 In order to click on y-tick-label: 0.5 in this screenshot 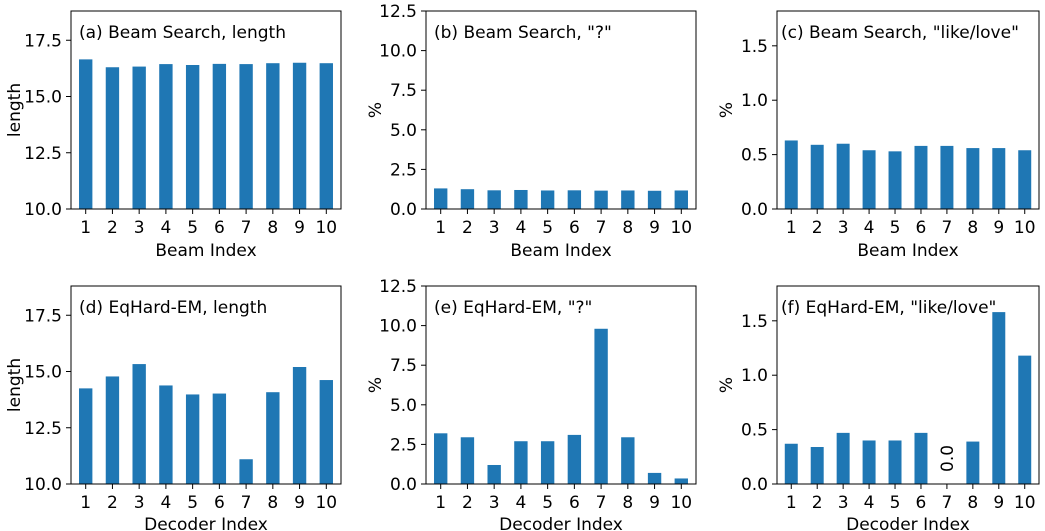, I will do `click(754, 156)`.